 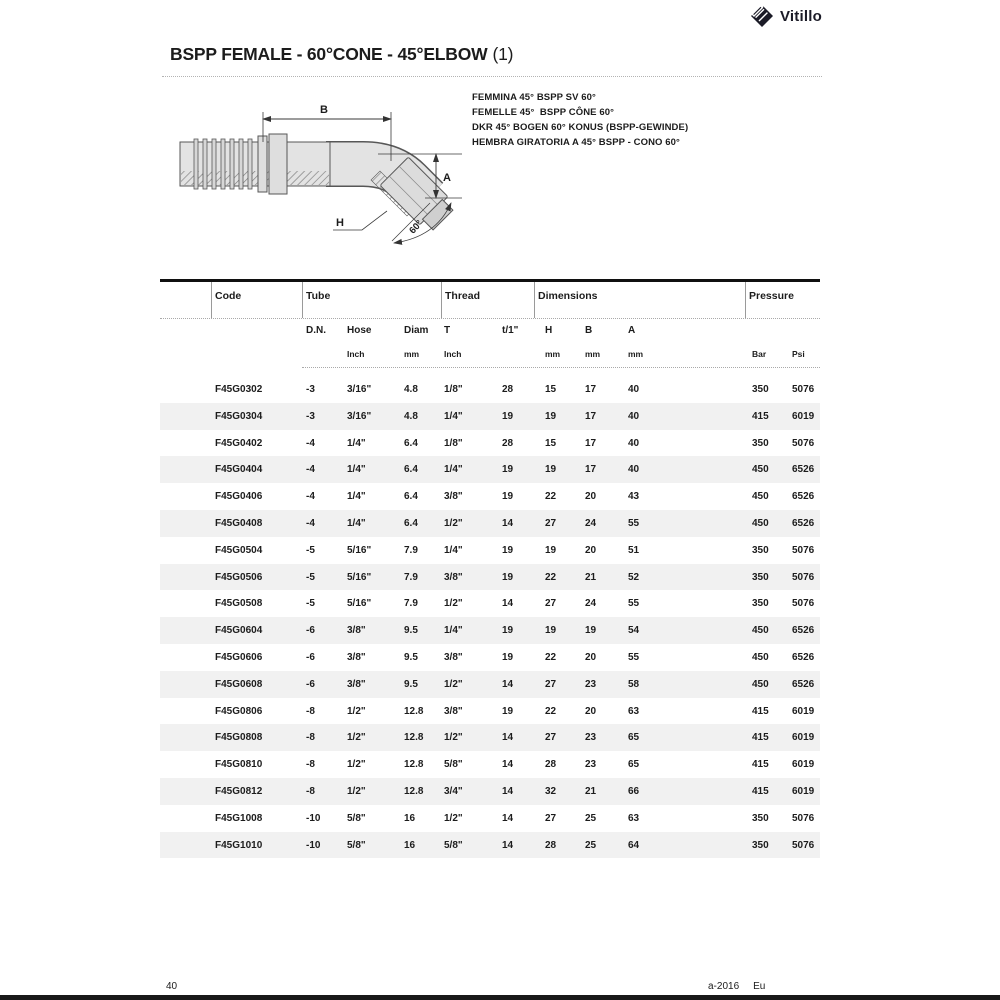 I want to click on unit-t: Inch, so click(x=453, y=354).